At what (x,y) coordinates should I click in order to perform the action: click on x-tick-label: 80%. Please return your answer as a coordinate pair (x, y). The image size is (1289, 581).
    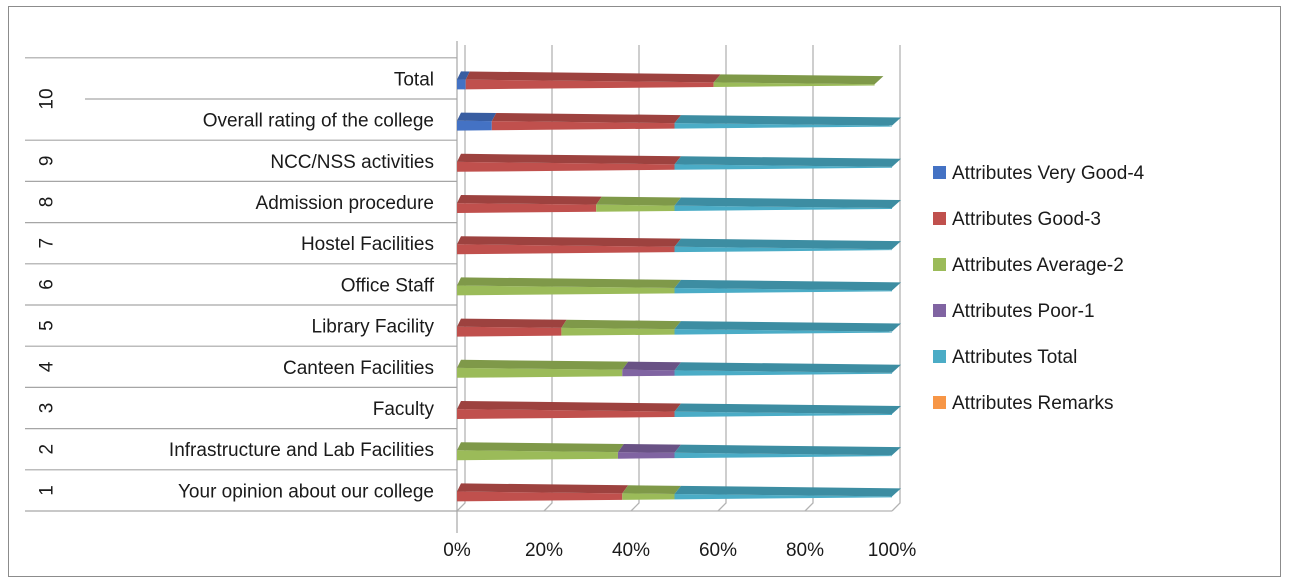
    Looking at the image, I should click on (805, 550).